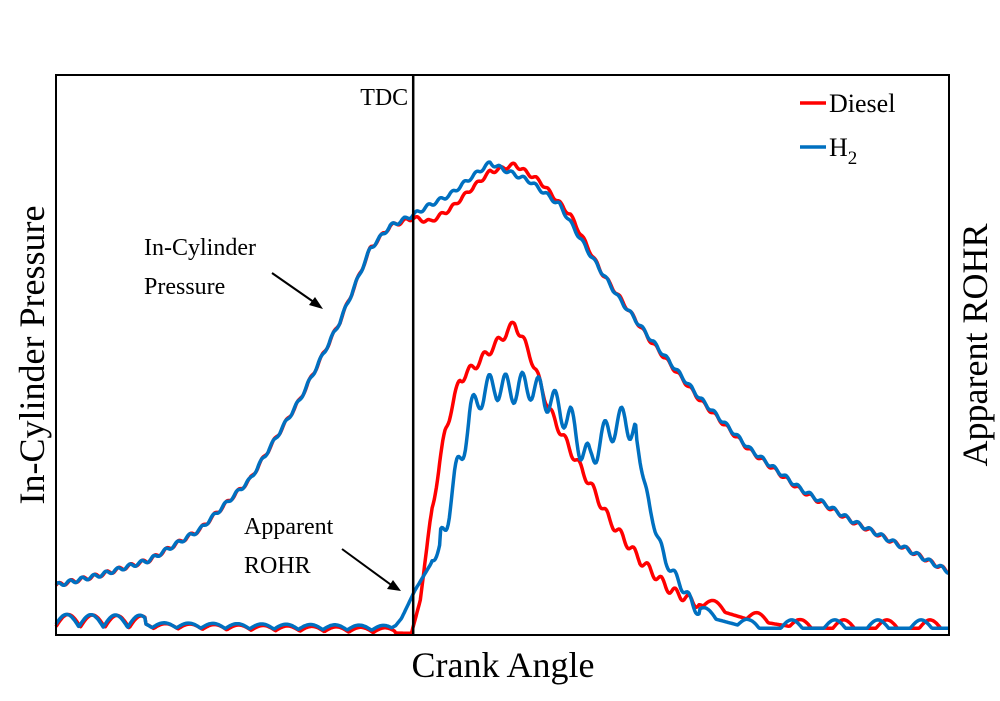  What do you see at coordinates (297, 290) in the screenshot?
I see `pressure-annotation-arrow` at bounding box center [297, 290].